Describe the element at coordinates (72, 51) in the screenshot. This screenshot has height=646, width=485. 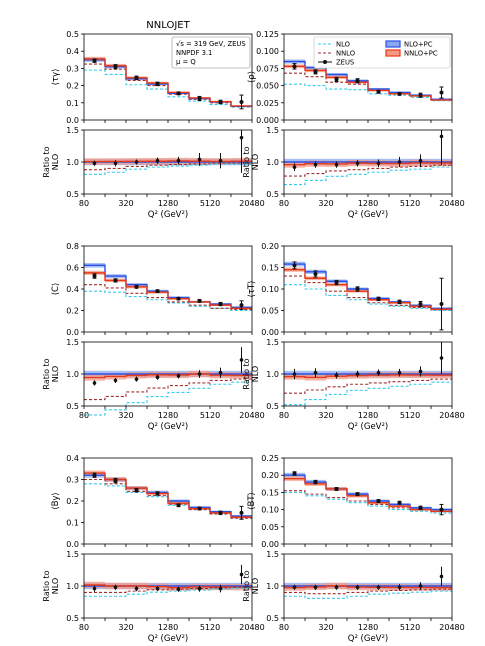
I see `y-tick-label: 0.4` at that location.